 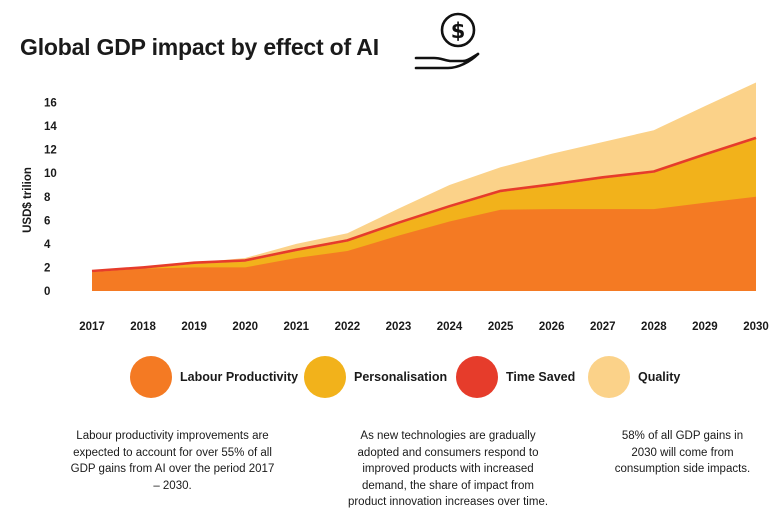 What do you see at coordinates (28, 200) in the screenshot?
I see `y-axis-label: USD$ trilion` at bounding box center [28, 200].